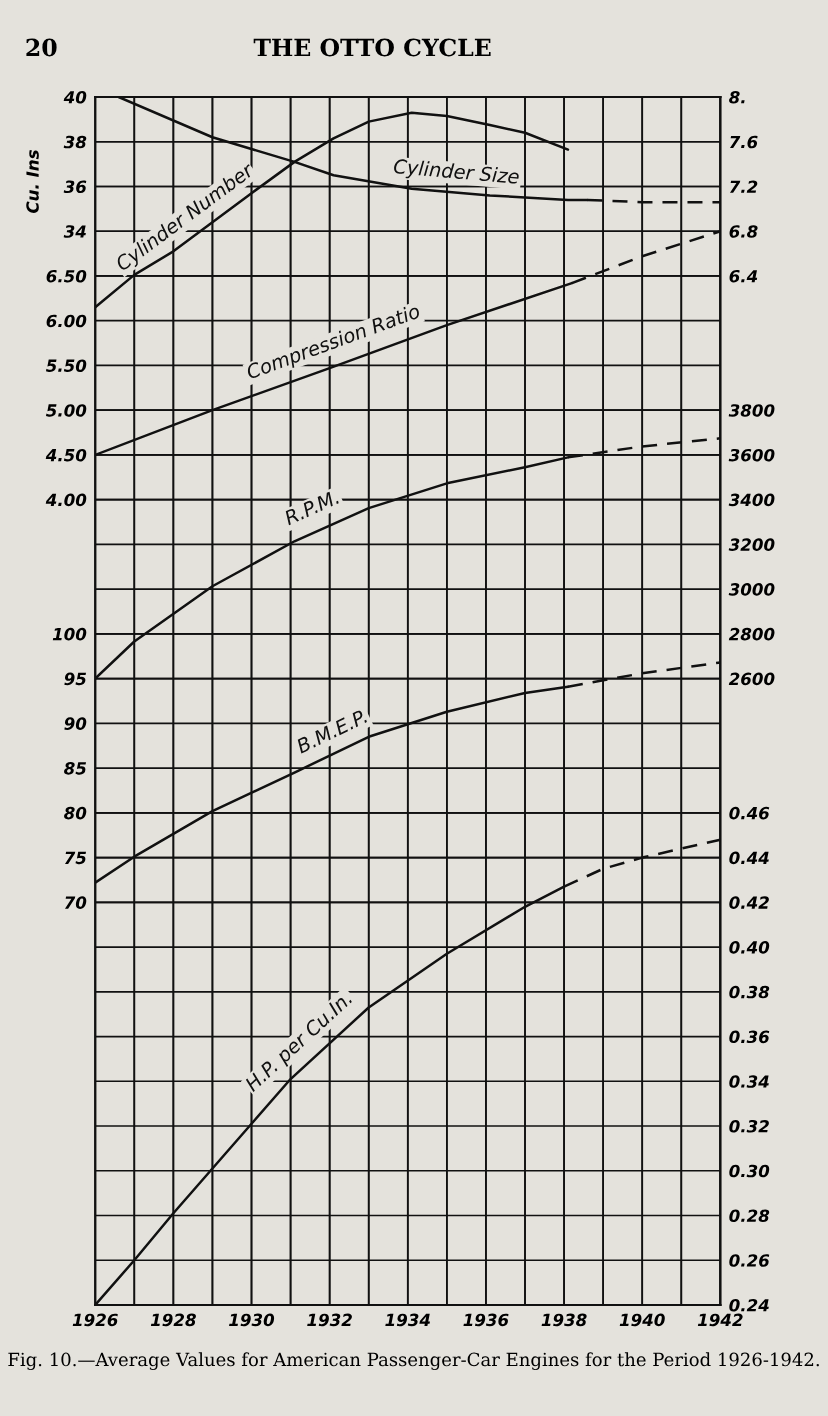  What do you see at coordinates (407, 1320) in the screenshot?
I see `x-tick-label: 1934` at bounding box center [407, 1320].